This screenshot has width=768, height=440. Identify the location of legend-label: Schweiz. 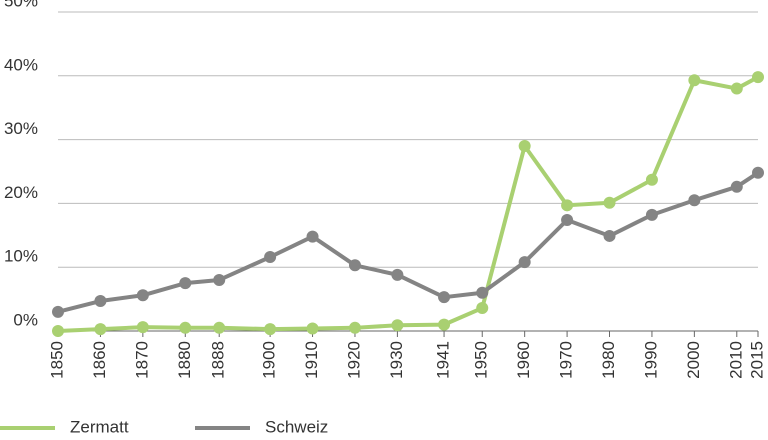
(296, 426).